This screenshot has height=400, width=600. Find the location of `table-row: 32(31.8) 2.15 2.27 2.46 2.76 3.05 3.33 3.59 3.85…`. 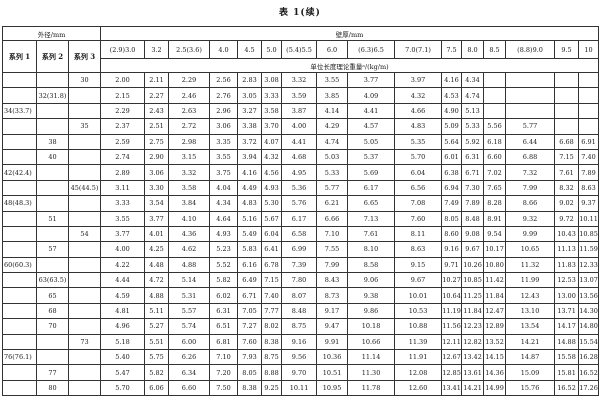

table-row: 32(31.8) 2.15 2.27 2.46 2.76 3.05 3.33 3.59 3.85… is located at coordinates (301, 95).